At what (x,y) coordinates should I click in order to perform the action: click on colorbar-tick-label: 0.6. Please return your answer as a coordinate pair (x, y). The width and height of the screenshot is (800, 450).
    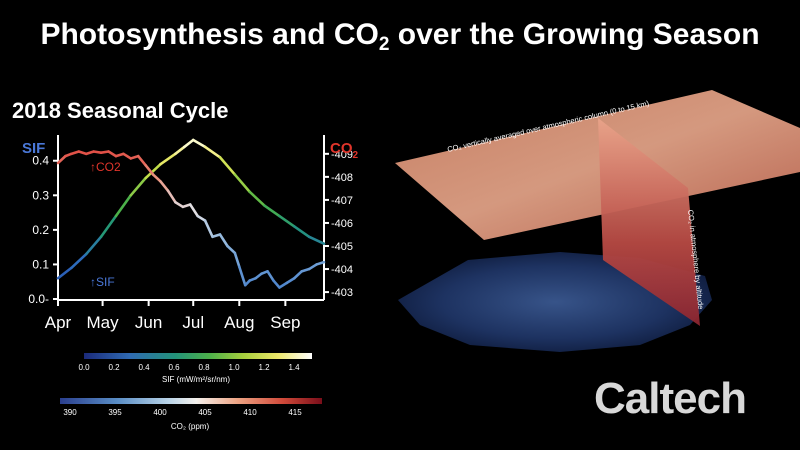
    Looking at the image, I should click on (174, 367).